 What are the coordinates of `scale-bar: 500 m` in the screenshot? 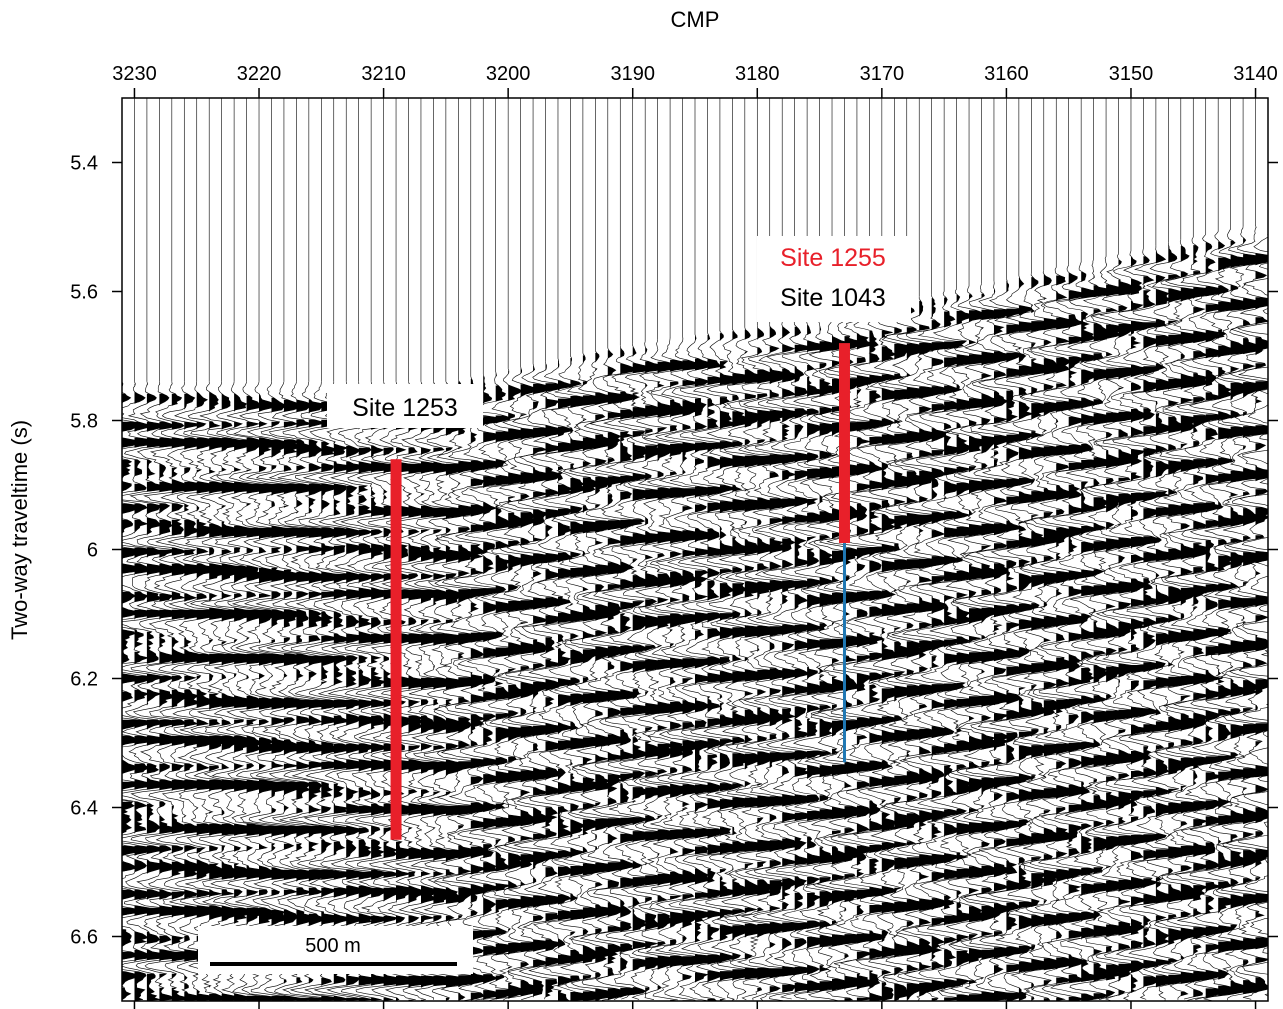 It's located at (335, 950).